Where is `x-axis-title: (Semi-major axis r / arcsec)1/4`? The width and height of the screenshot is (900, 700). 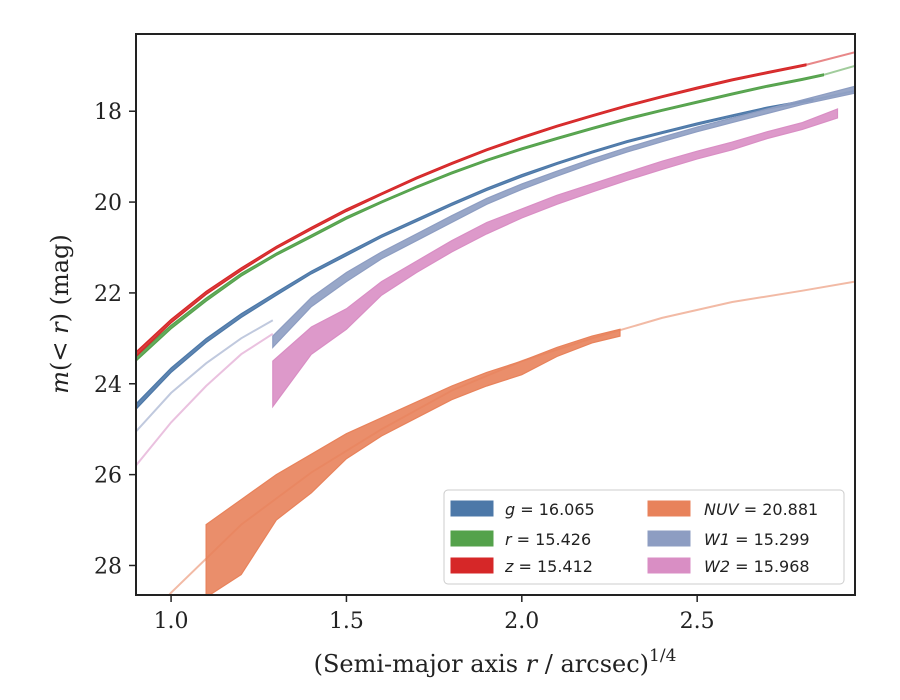 x-axis-title: (Semi-major axis r / arcsec)1/4 is located at coordinates (495, 662).